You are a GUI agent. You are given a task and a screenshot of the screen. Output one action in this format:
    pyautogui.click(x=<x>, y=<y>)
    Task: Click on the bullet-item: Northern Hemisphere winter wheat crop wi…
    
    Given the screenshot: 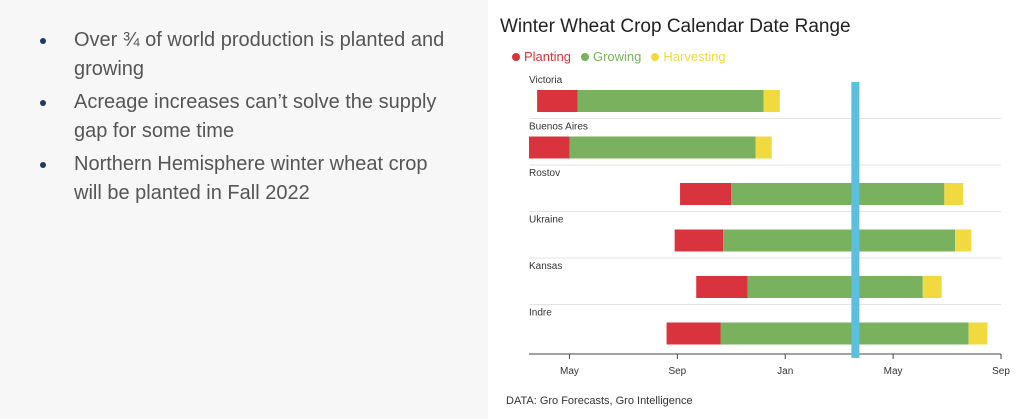 What is the action you would take?
    pyautogui.click(x=243, y=179)
    